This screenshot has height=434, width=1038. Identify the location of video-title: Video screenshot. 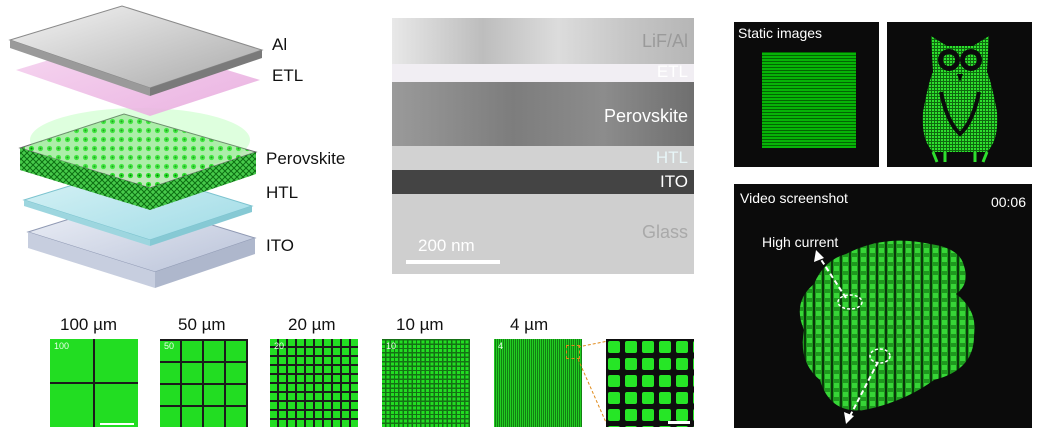
(794, 198).